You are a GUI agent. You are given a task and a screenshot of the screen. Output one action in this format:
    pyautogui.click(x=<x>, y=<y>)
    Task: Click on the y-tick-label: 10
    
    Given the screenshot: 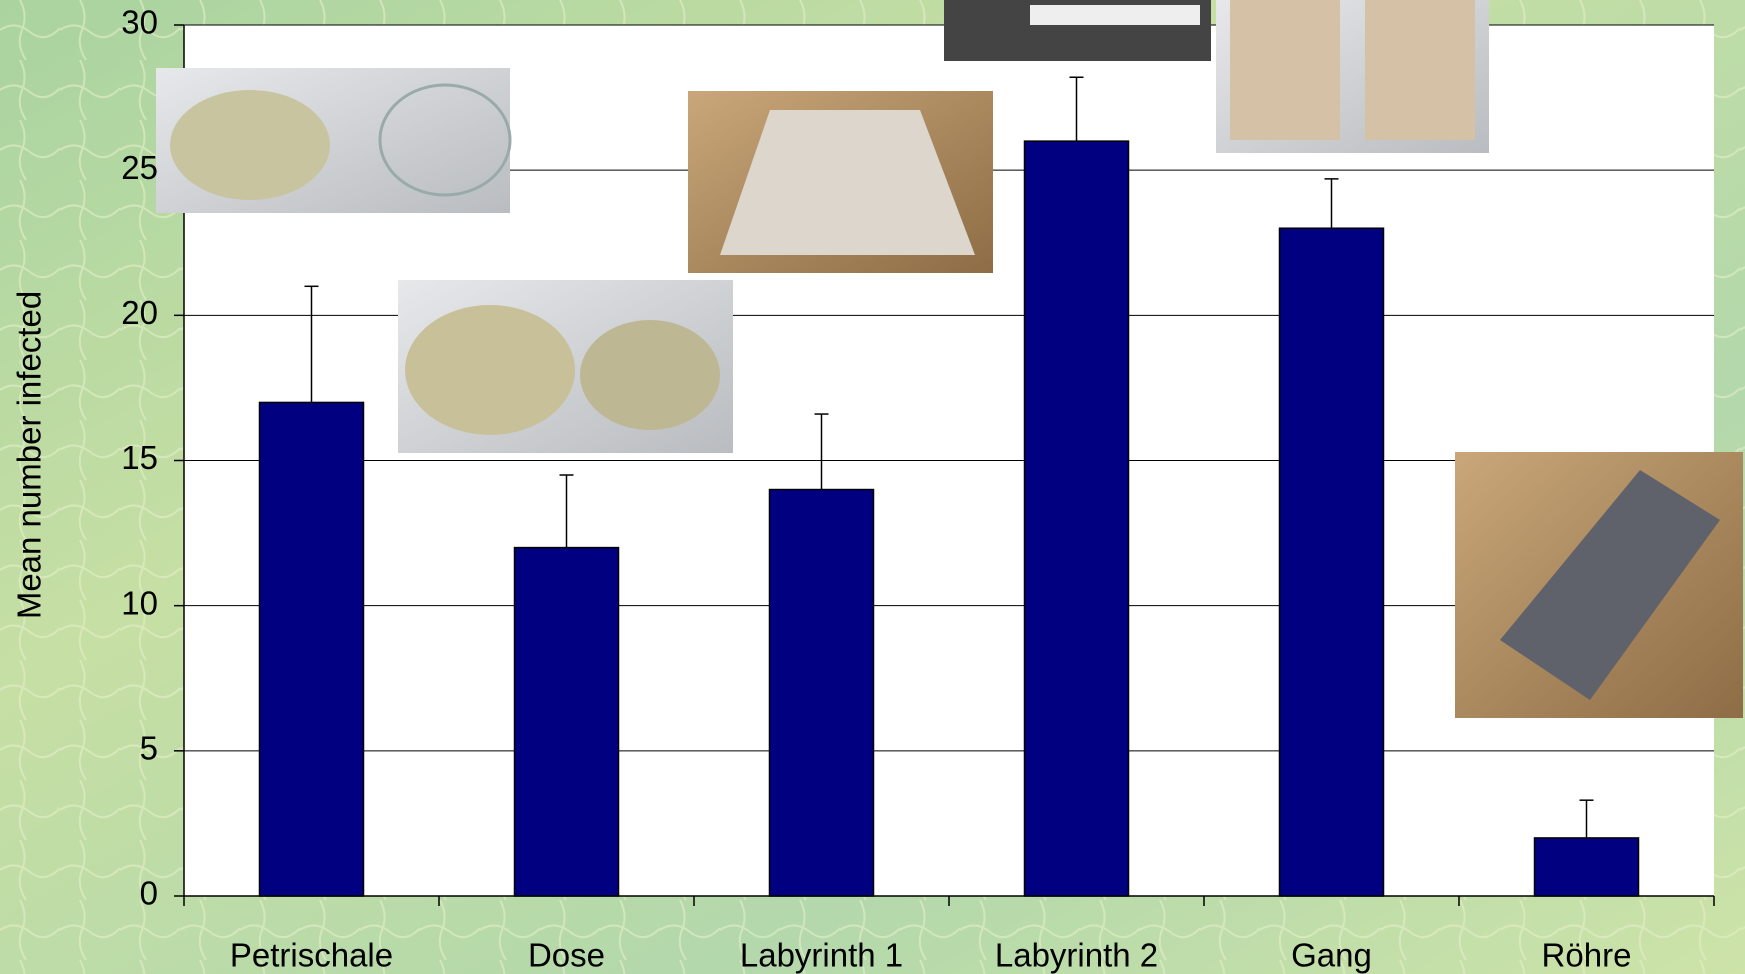 What is the action you would take?
    pyautogui.click(x=139, y=602)
    